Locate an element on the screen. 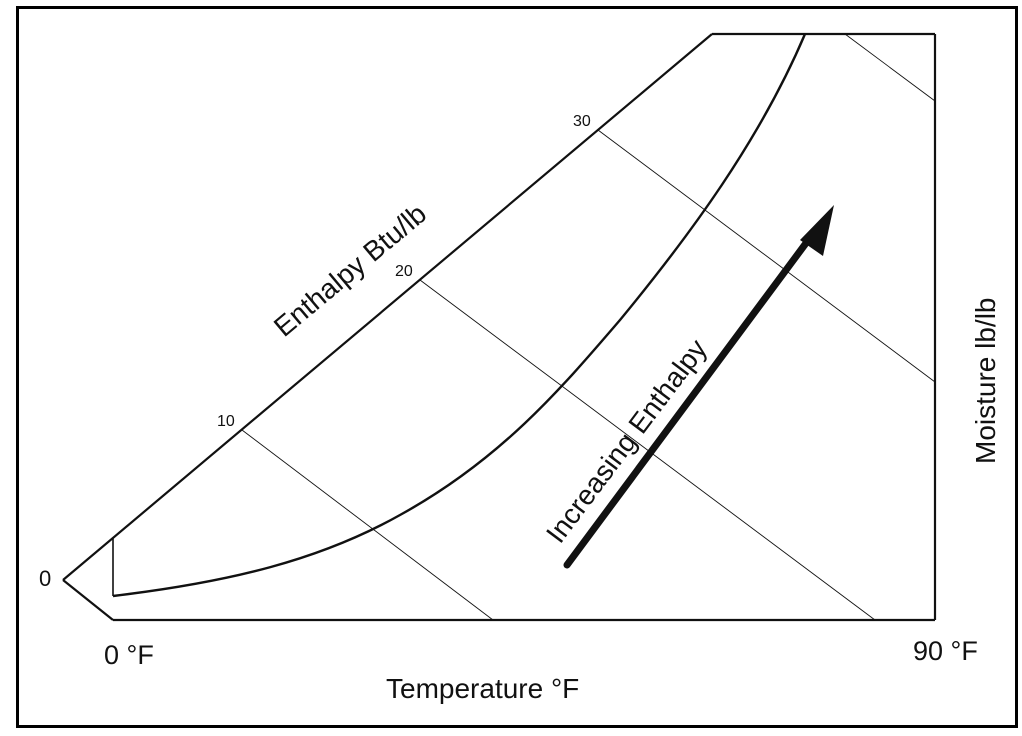 Image resolution: width=1022 pixels, height=736 pixels. x-axis-title: Temperature °F is located at coordinates (482, 688).